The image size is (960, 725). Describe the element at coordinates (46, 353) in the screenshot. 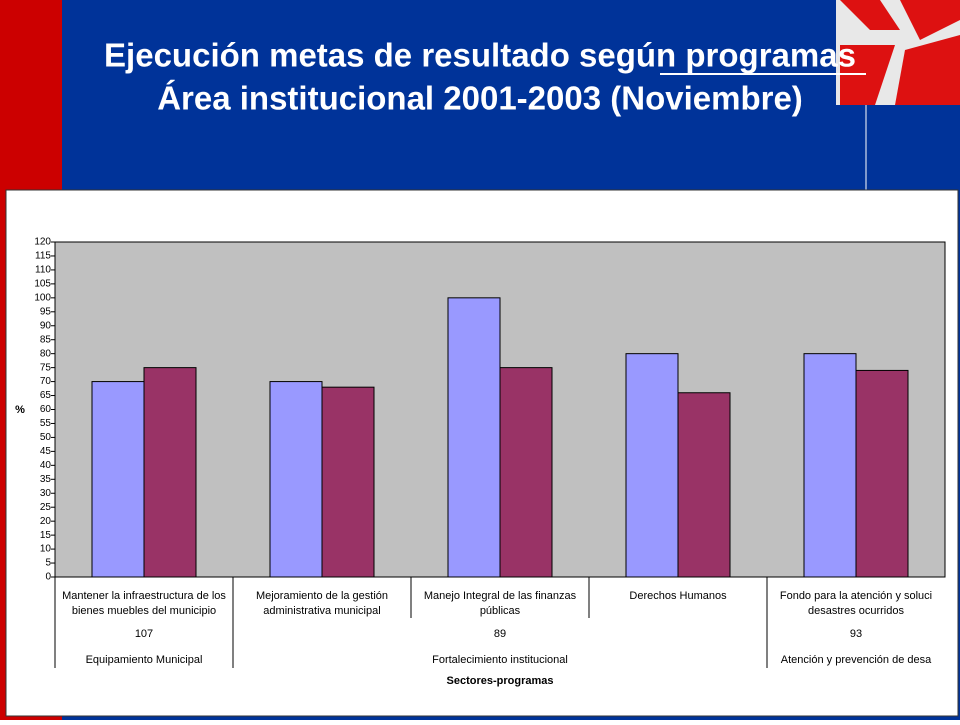

I see `y-tick-label: 80` at that location.